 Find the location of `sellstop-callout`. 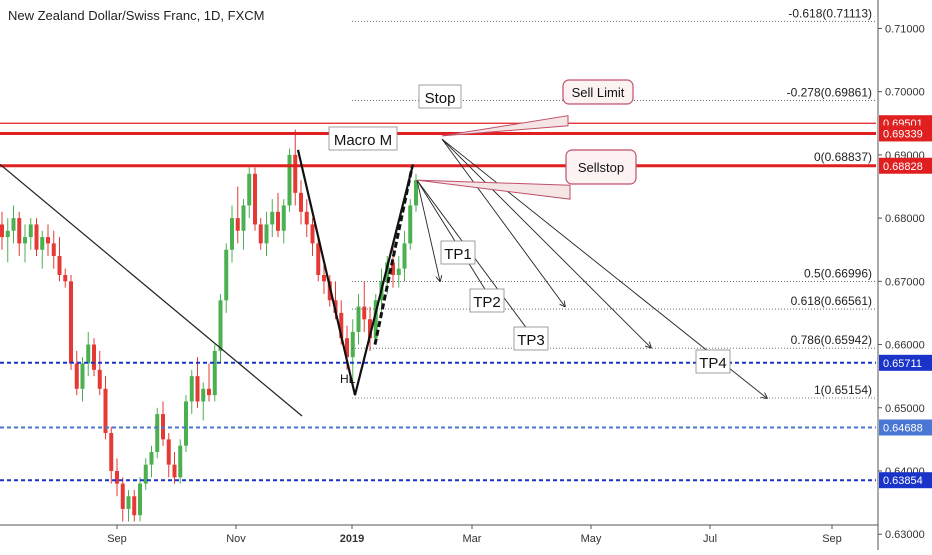

sellstop-callout is located at coordinates (601, 167).